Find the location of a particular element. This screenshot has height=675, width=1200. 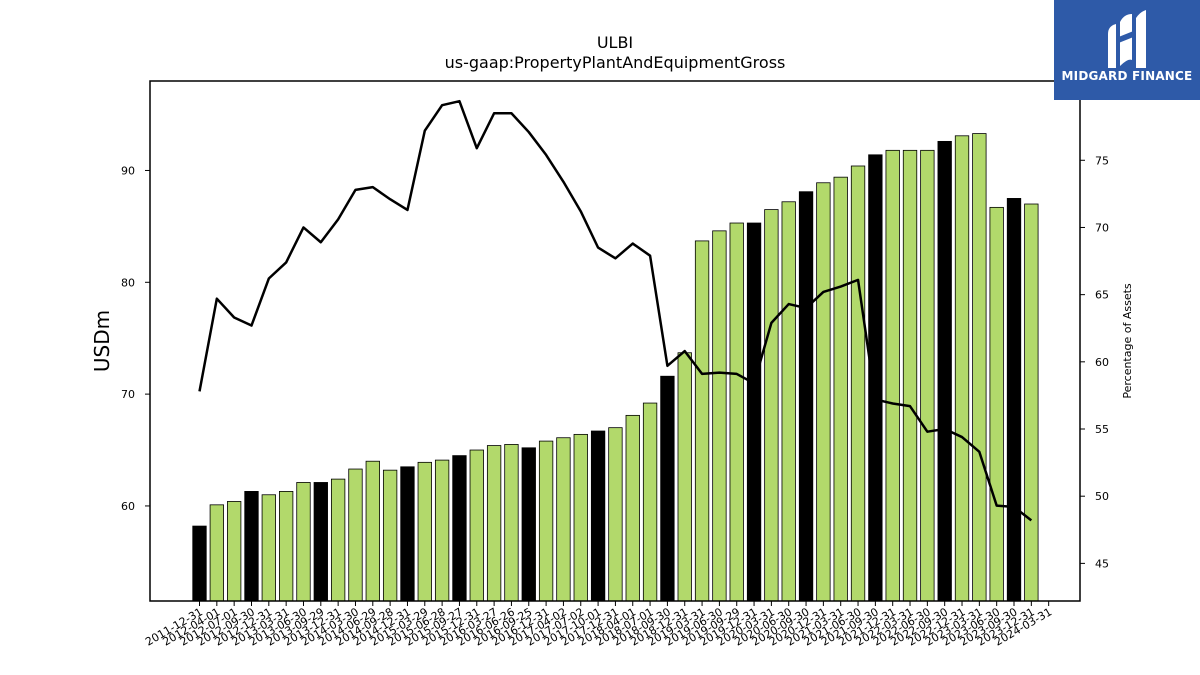

chart-title: ULBI is located at coordinates (615, 42).